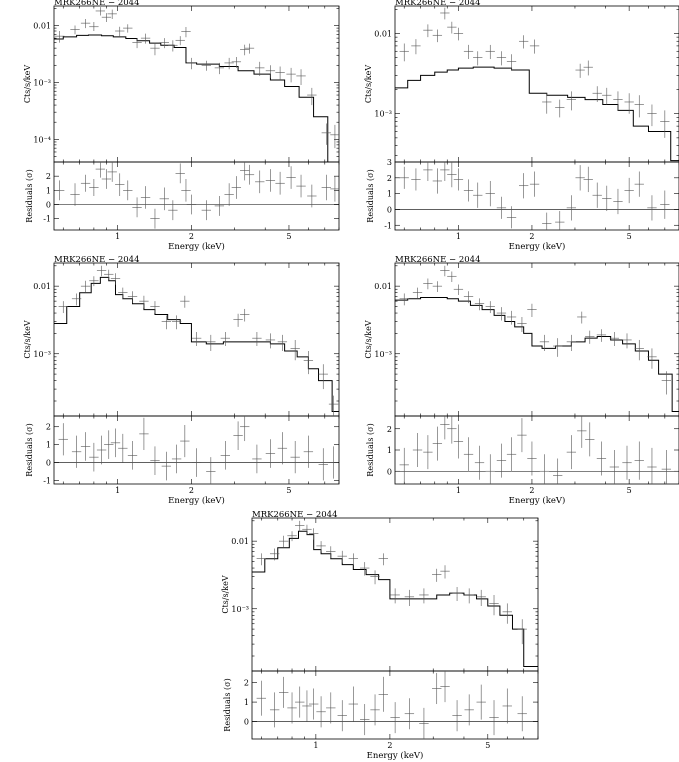  Describe the element at coordinates (42, 354) in the screenshot. I see `y-tick-label: 10⁻³` at that location.